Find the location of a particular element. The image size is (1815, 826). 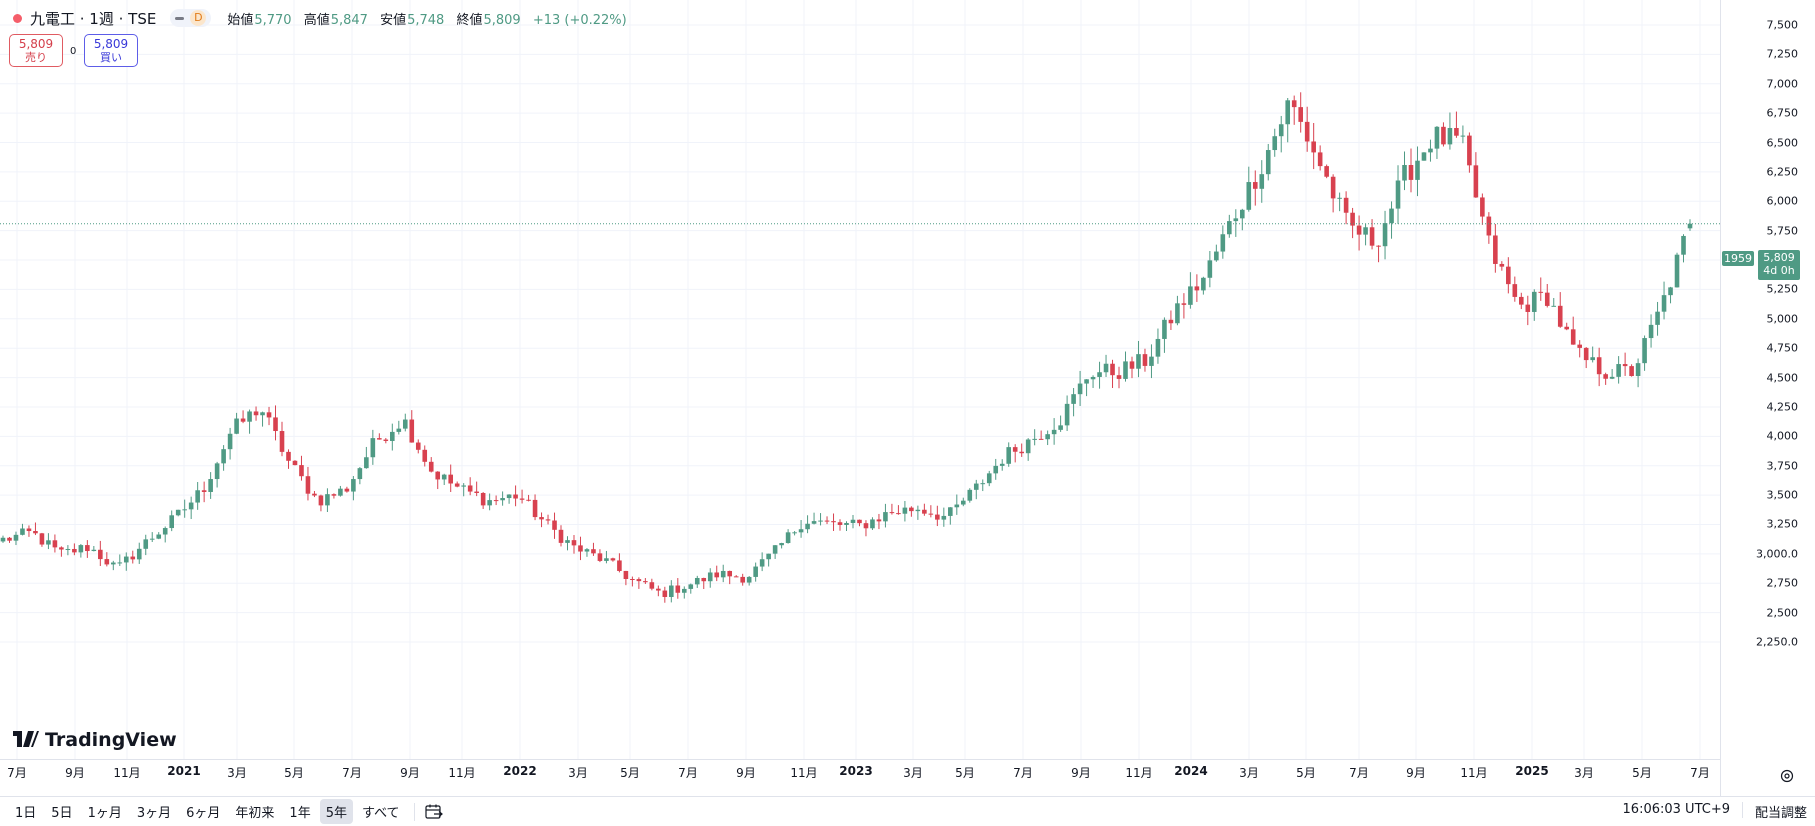

current-price: 5,809 is located at coordinates (1779, 257).